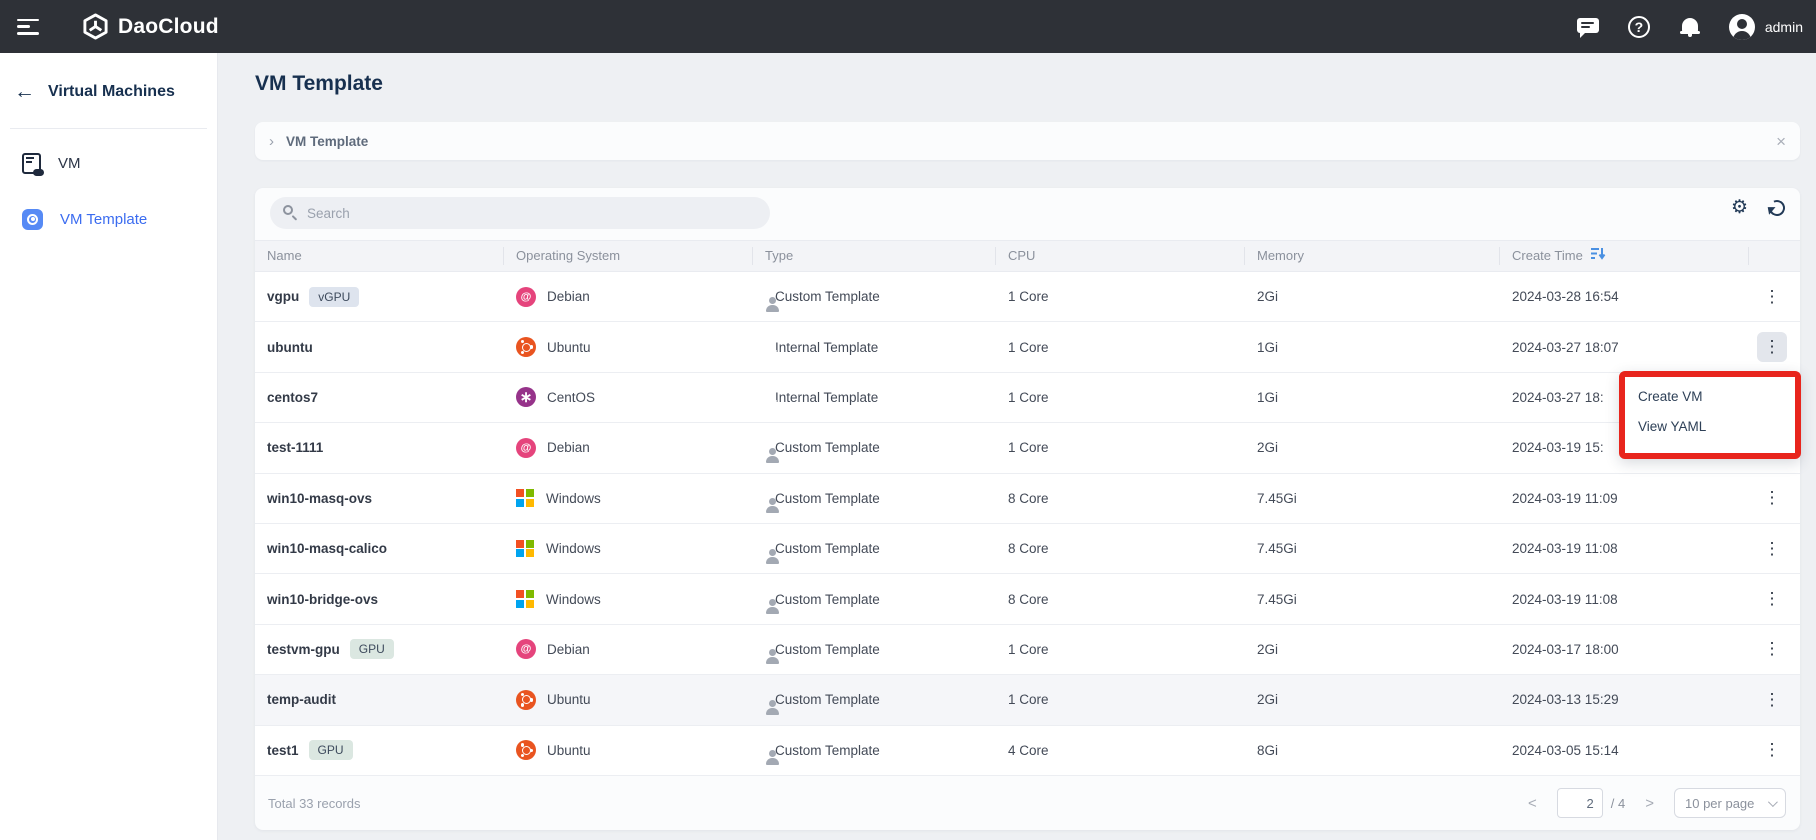 Image resolution: width=1816 pixels, height=840 pixels. What do you see at coordinates (32, 219) in the screenshot?
I see `vm-template-icon` at bounding box center [32, 219].